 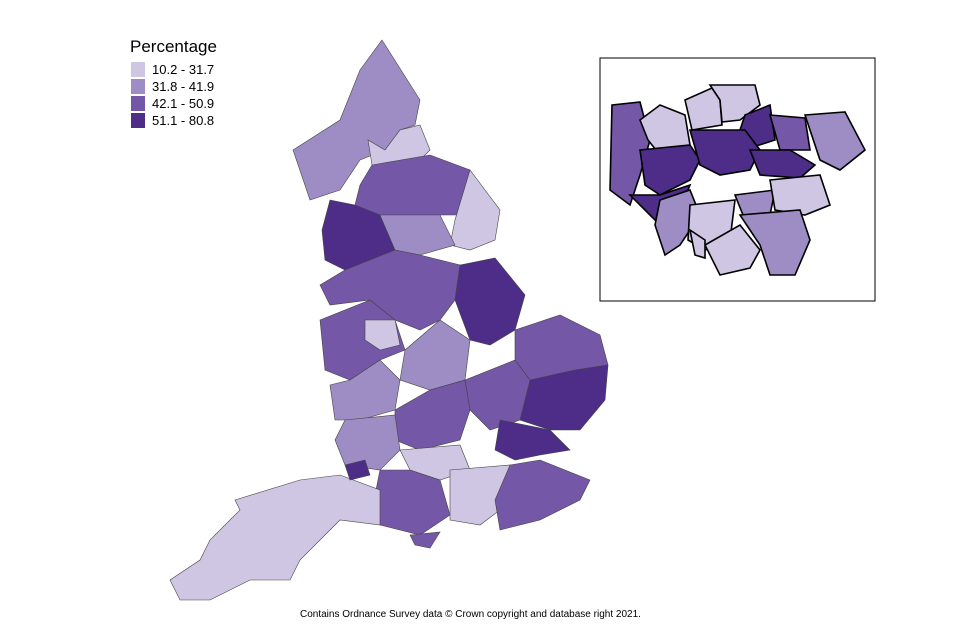 I want to click on legend-item: 51.1 - 80.8, so click(x=173, y=120).